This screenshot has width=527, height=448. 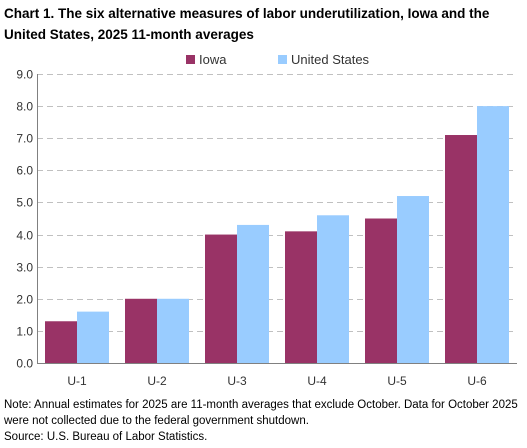 I want to click on x-tick-label: U-2, so click(x=157, y=381).